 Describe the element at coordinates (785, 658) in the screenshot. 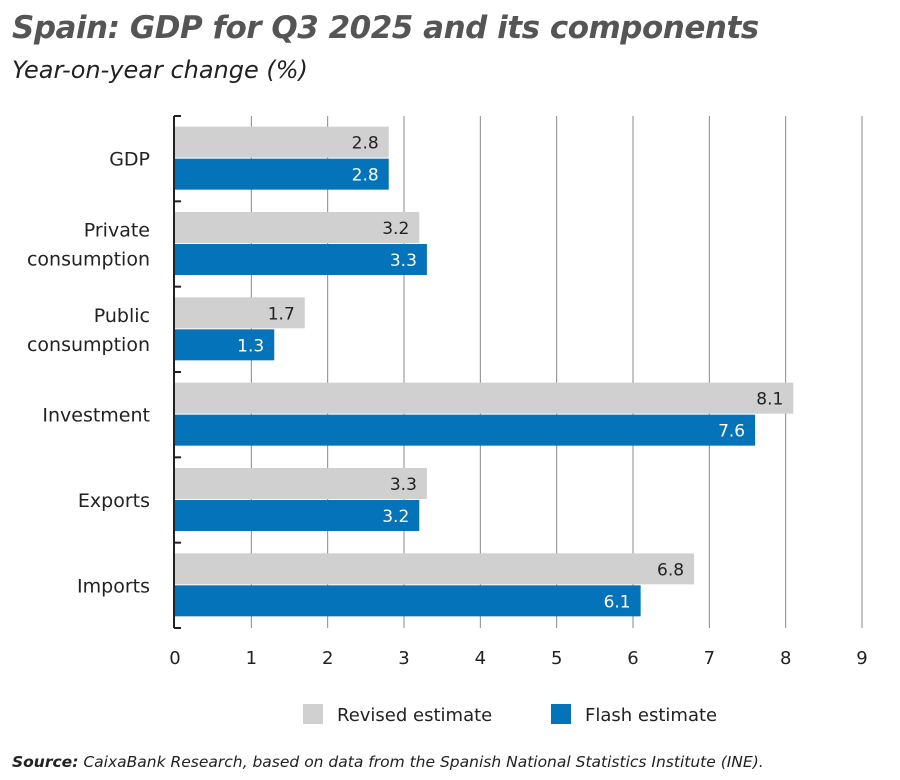

I see `x-tick-label: 8` at that location.